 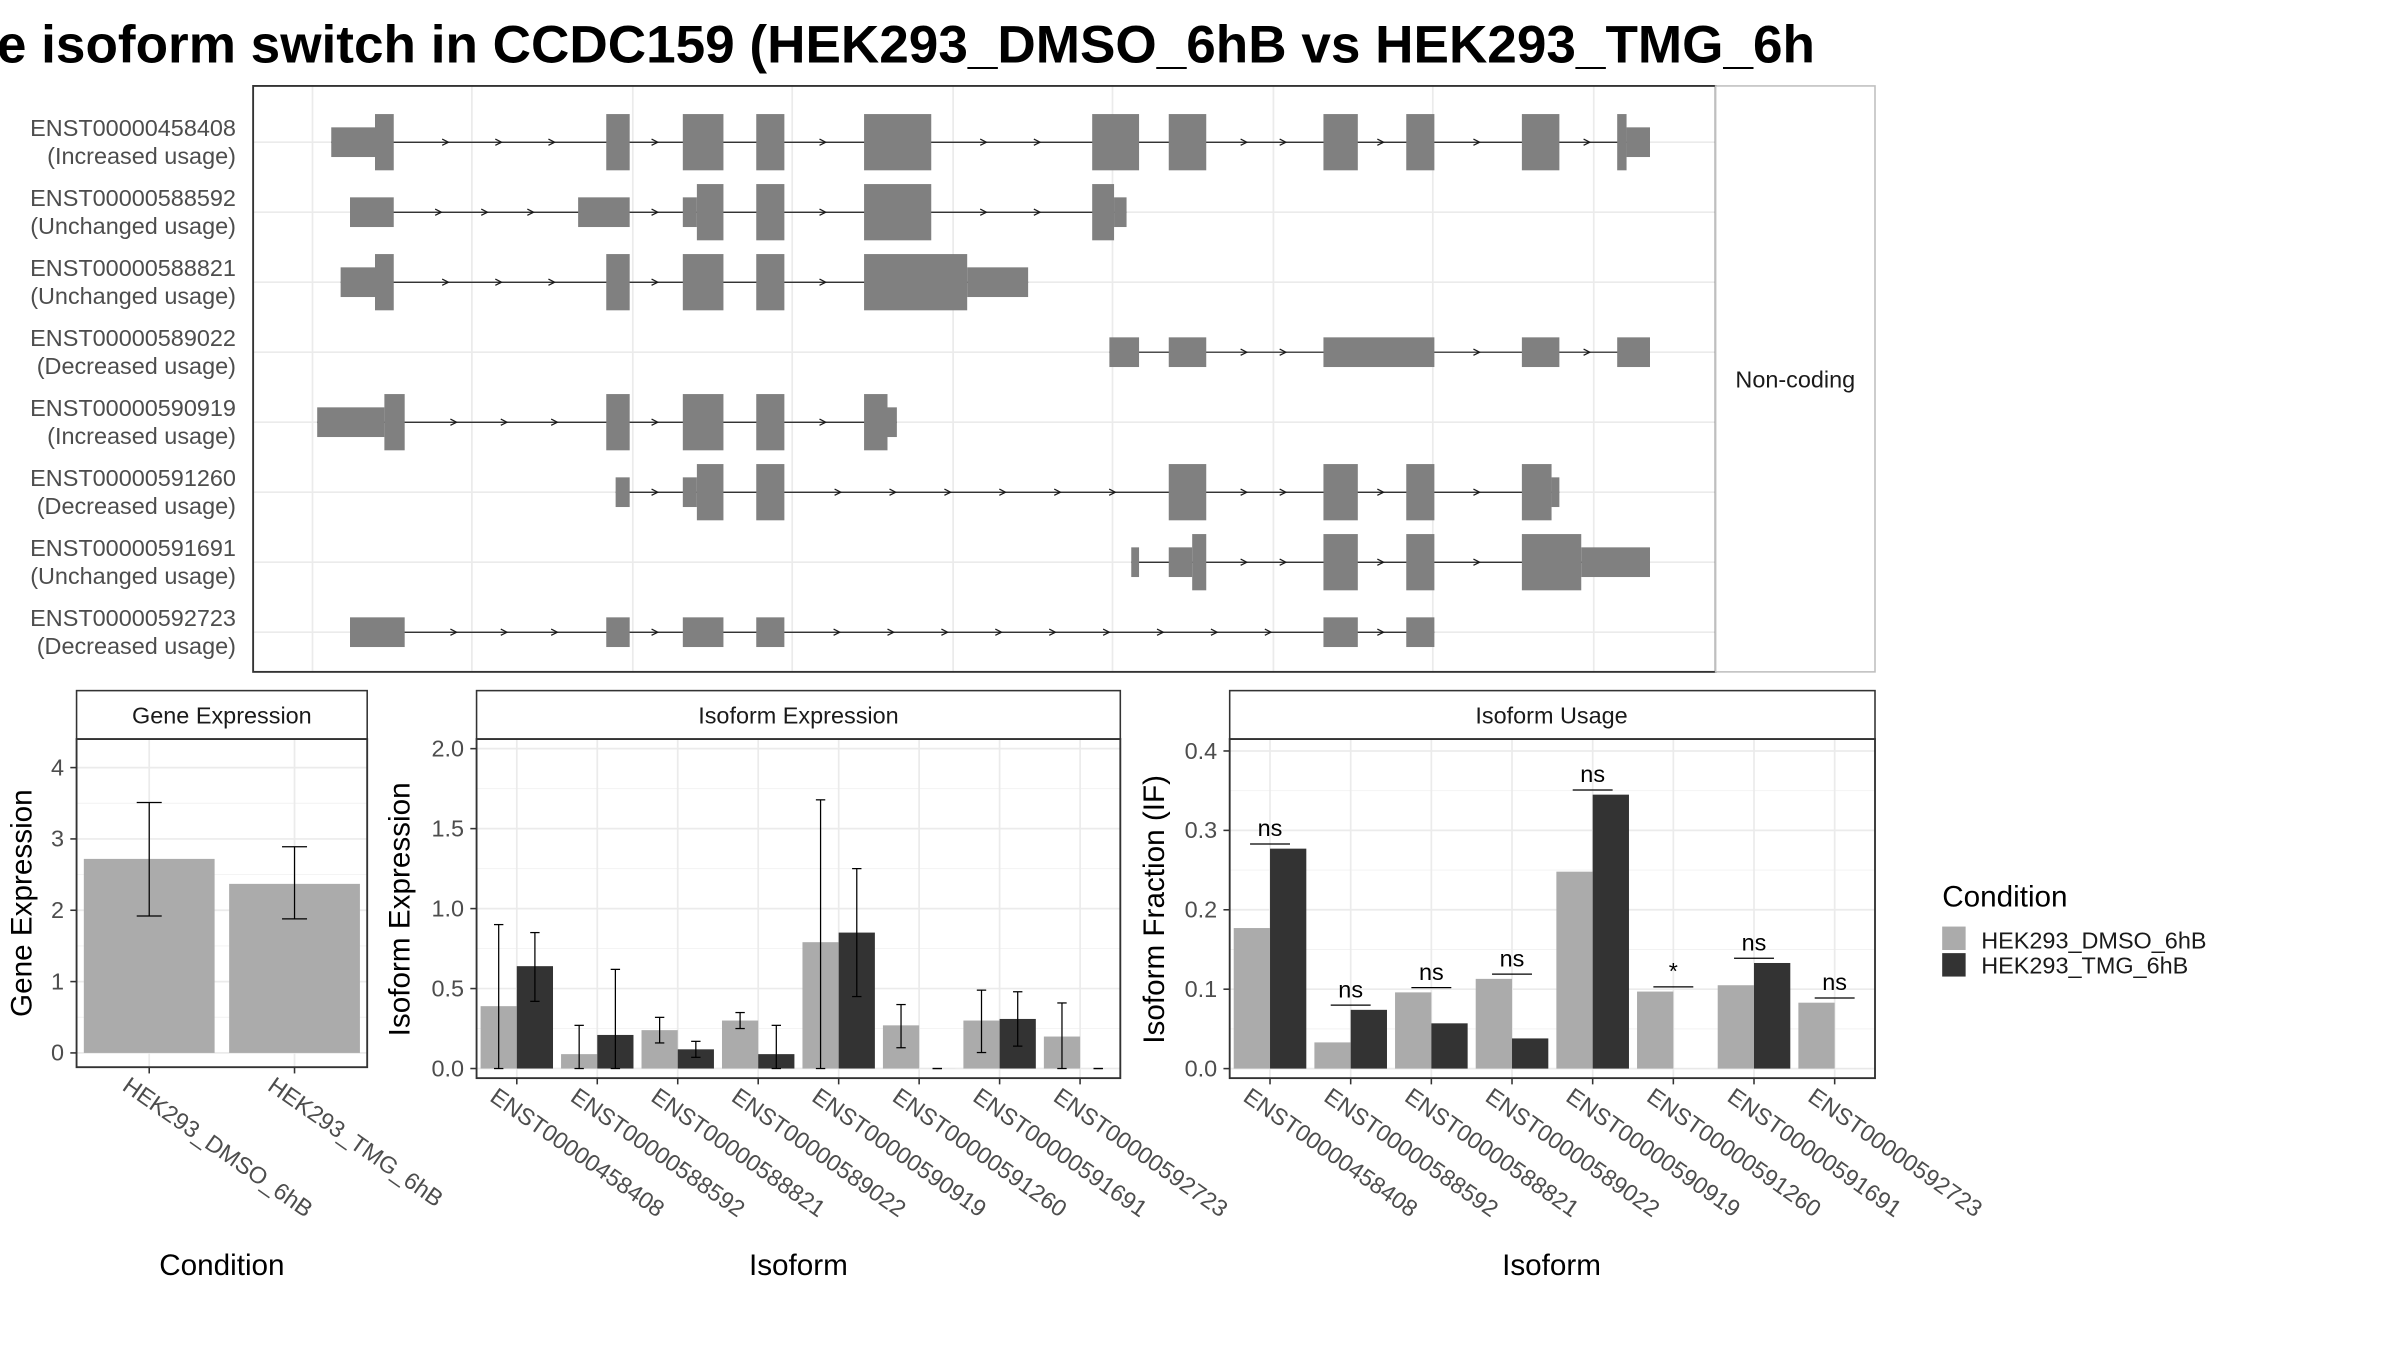 What do you see at coordinates (798, 909) in the screenshot?
I see `iexp-plot-border` at bounding box center [798, 909].